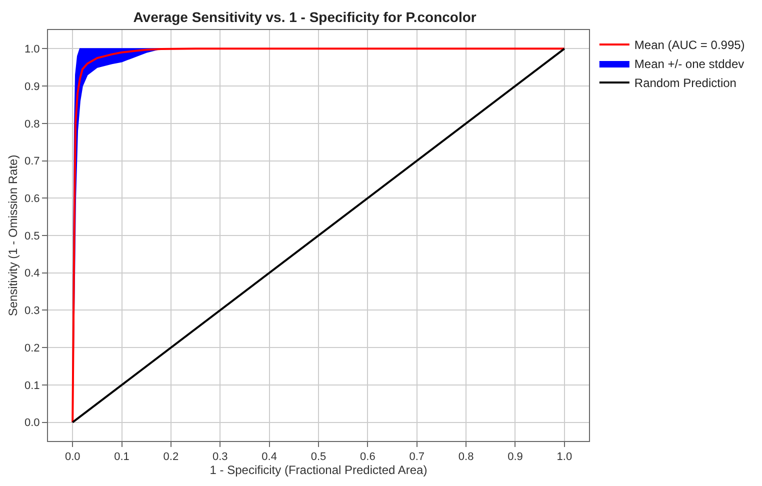 The image size is (762, 486). I want to click on x-axis-title: 1 - Specificity (Fractional Predicted Area), so click(319, 470).